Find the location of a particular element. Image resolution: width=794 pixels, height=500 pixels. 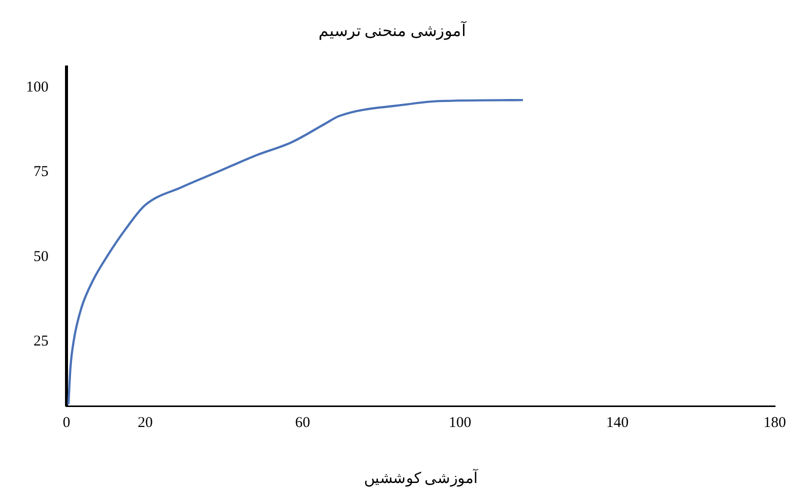

x-tick-label: 100 is located at coordinates (460, 422).